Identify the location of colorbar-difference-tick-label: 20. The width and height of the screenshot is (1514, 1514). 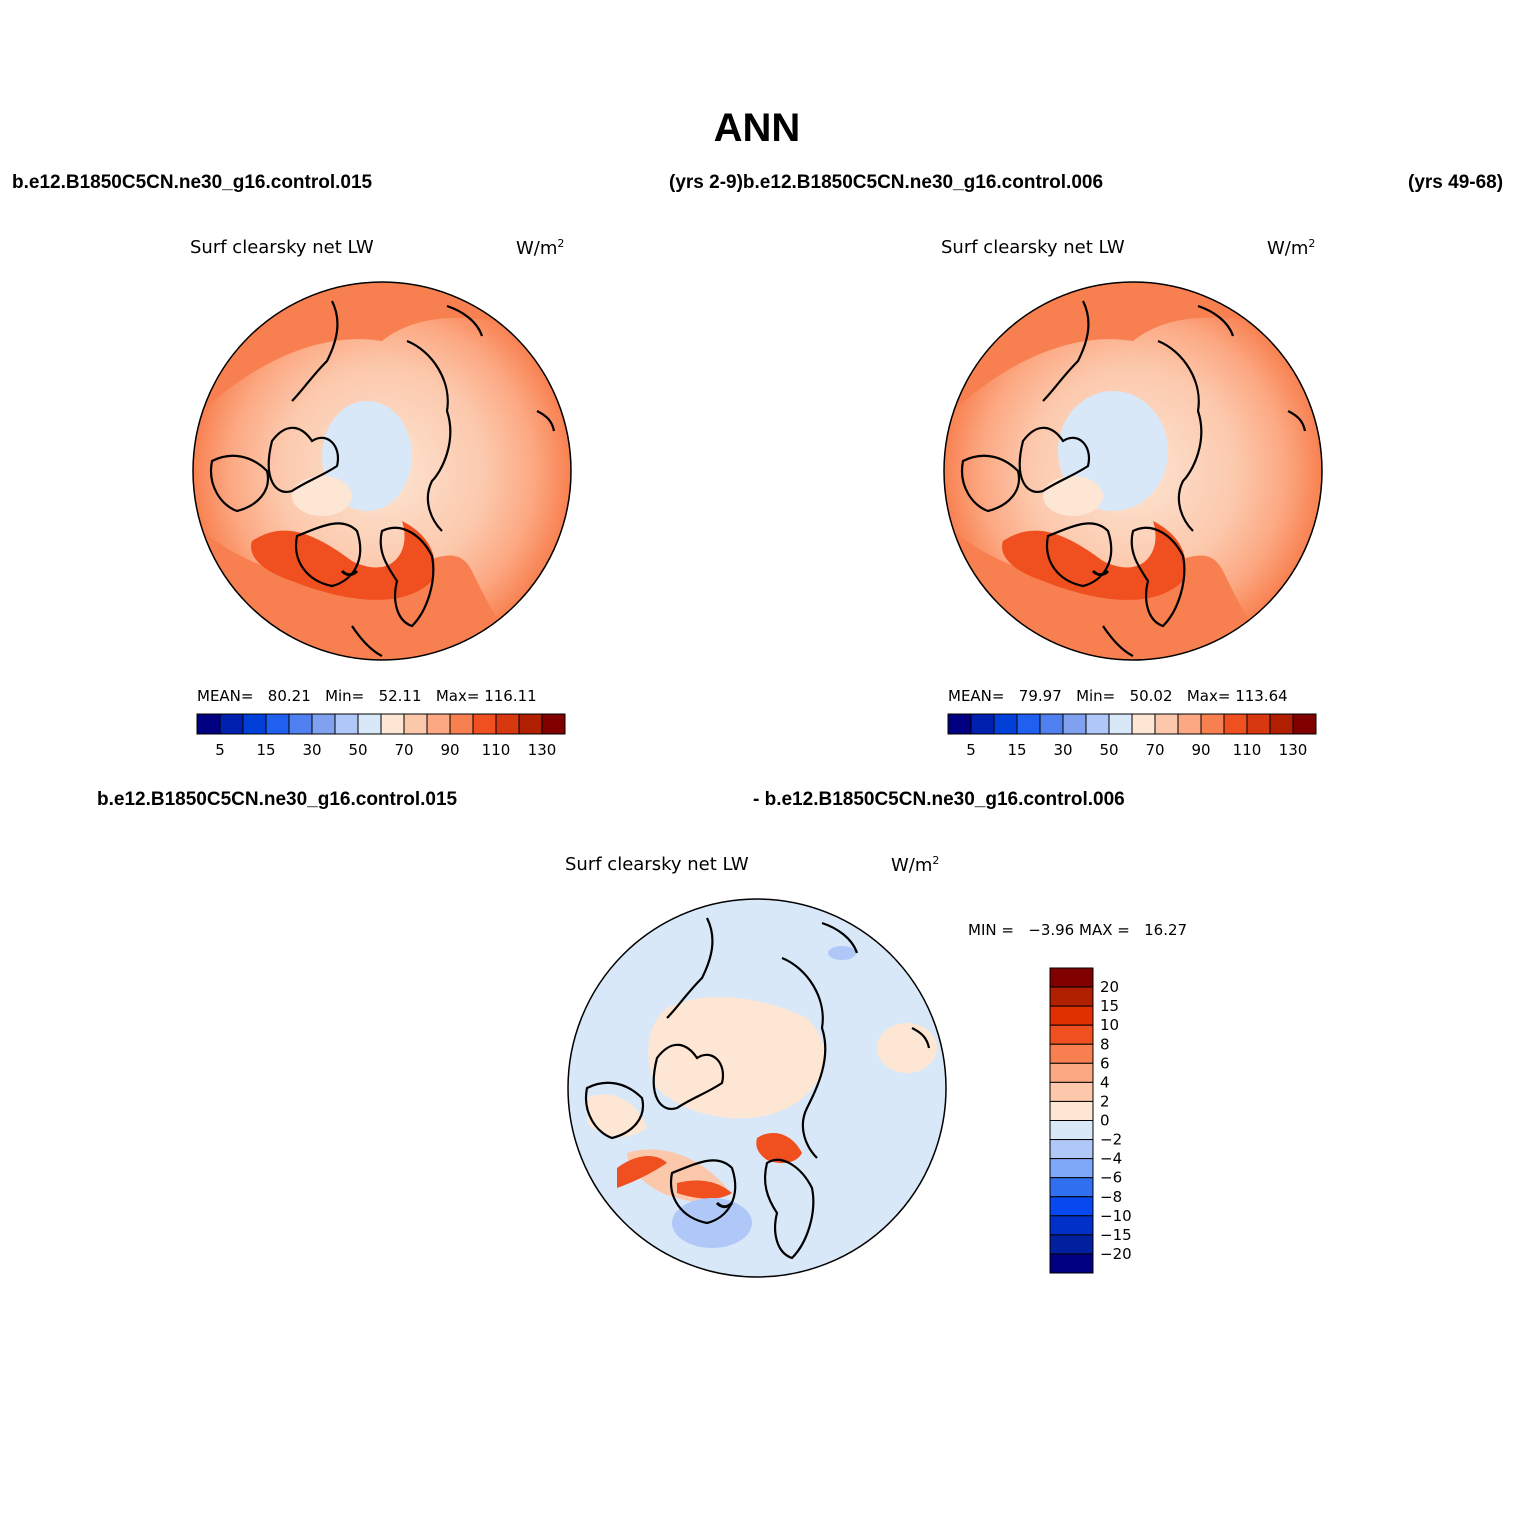
(1109, 987).